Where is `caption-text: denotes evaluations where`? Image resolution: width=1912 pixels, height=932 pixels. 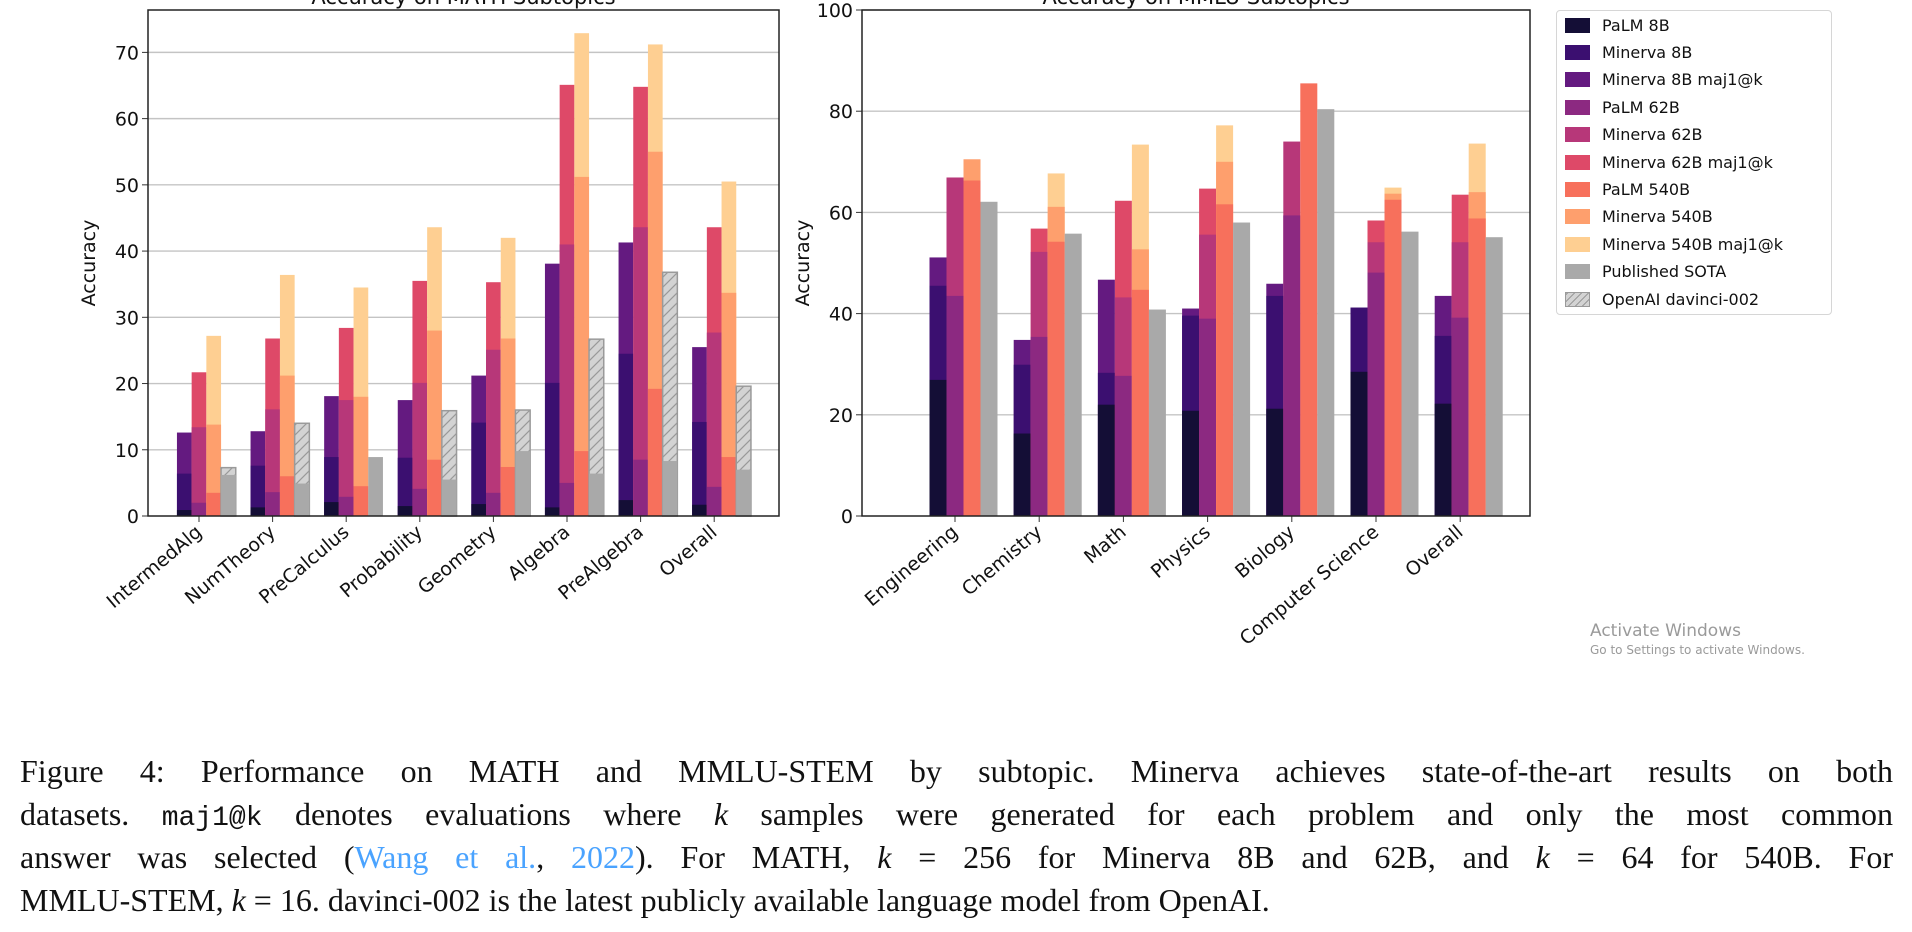
caption-text: denotes evaluations where is located at coordinates (488, 814).